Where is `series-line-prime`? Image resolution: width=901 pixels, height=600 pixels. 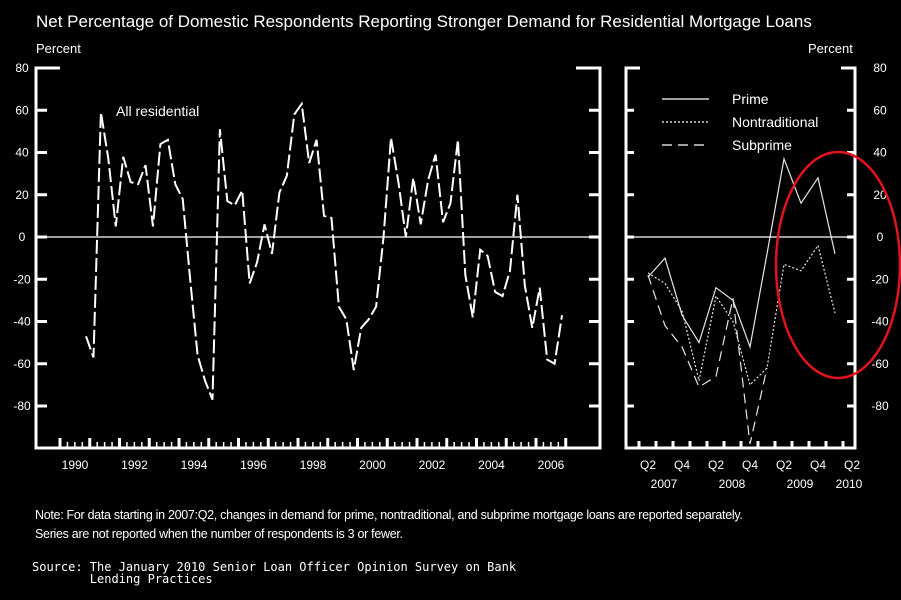
series-line-prime is located at coordinates (741, 253).